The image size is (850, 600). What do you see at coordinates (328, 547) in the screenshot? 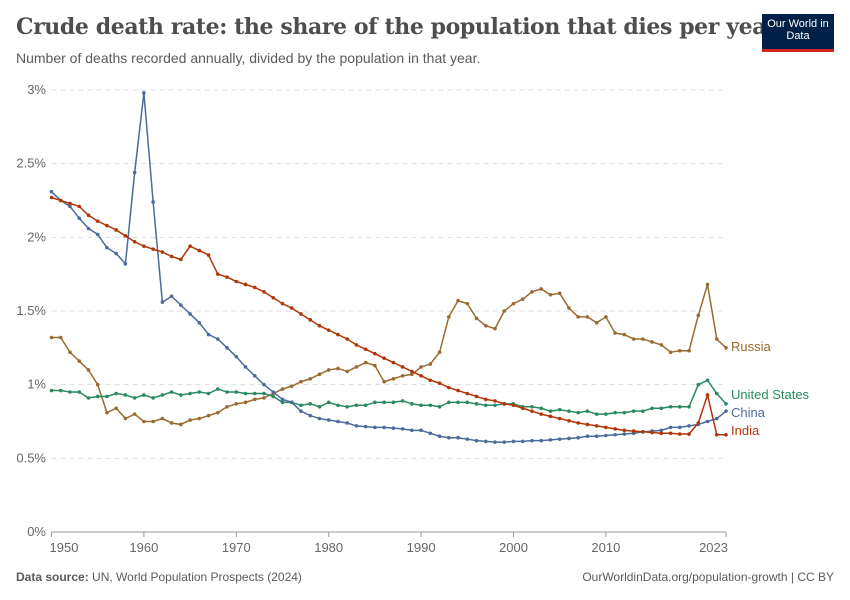
I see `x-tick-label: 1980` at bounding box center [328, 547].